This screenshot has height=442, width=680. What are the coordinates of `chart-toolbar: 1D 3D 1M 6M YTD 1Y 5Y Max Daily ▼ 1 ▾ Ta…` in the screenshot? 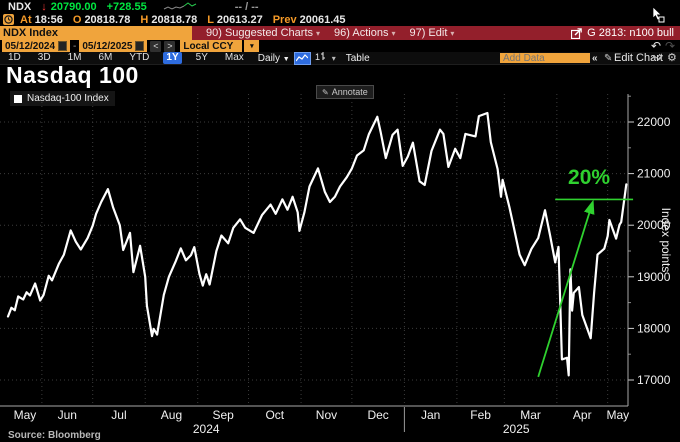 It's located at (340, 58).